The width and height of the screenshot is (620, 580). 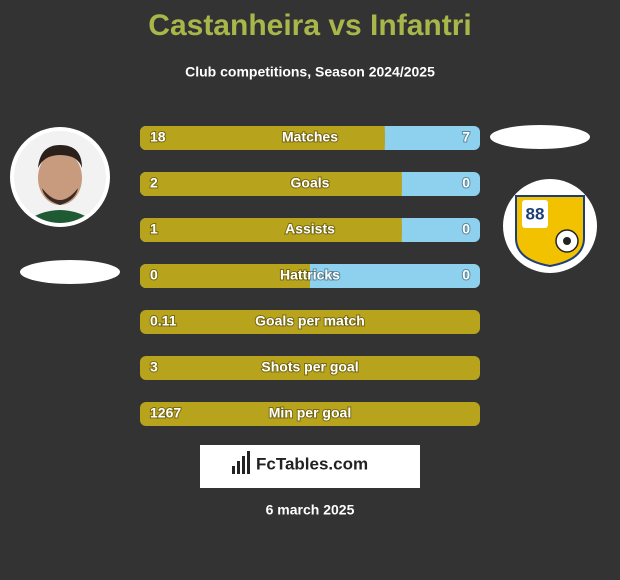 I want to click on club-badge: 88, so click(x=550, y=226).